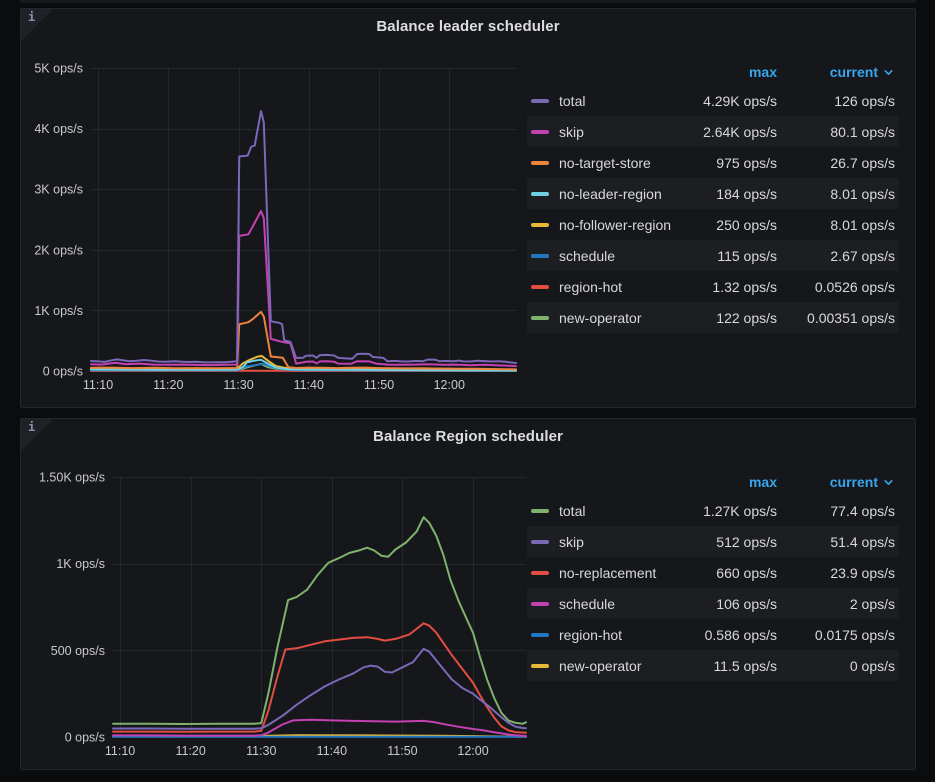 Image resolution: width=935 pixels, height=782 pixels. What do you see at coordinates (862, 510) in the screenshot?
I see `legend-current-value: 77.4 ops/s` at bounding box center [862, 510].